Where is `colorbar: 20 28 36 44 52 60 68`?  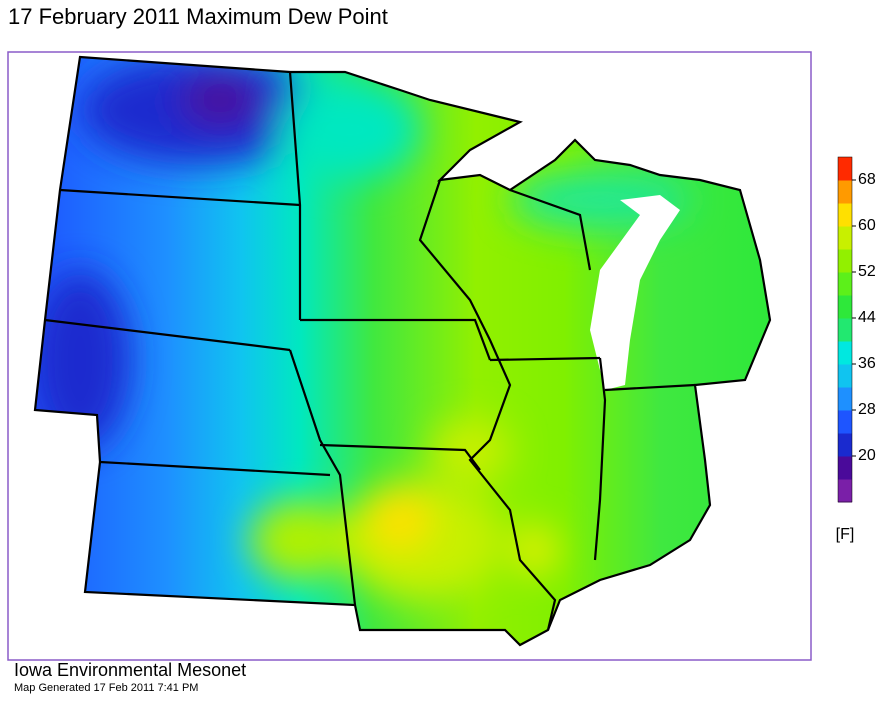
colorbar: 20 28 36 44 52 60 68 is located at coordinates (856, 329).